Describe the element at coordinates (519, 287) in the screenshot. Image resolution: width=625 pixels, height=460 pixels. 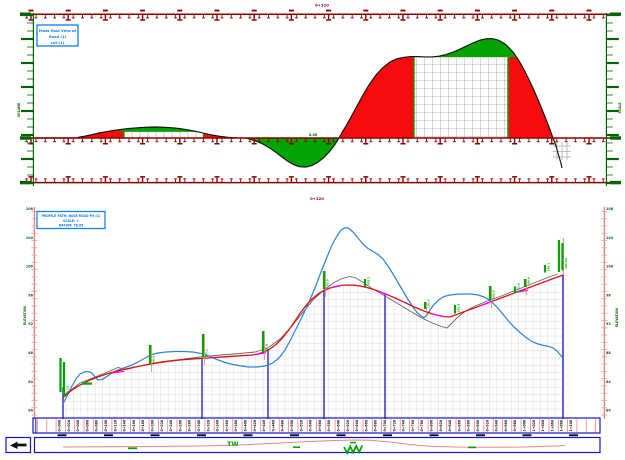
I see `svg-text: 103.6` at that location.